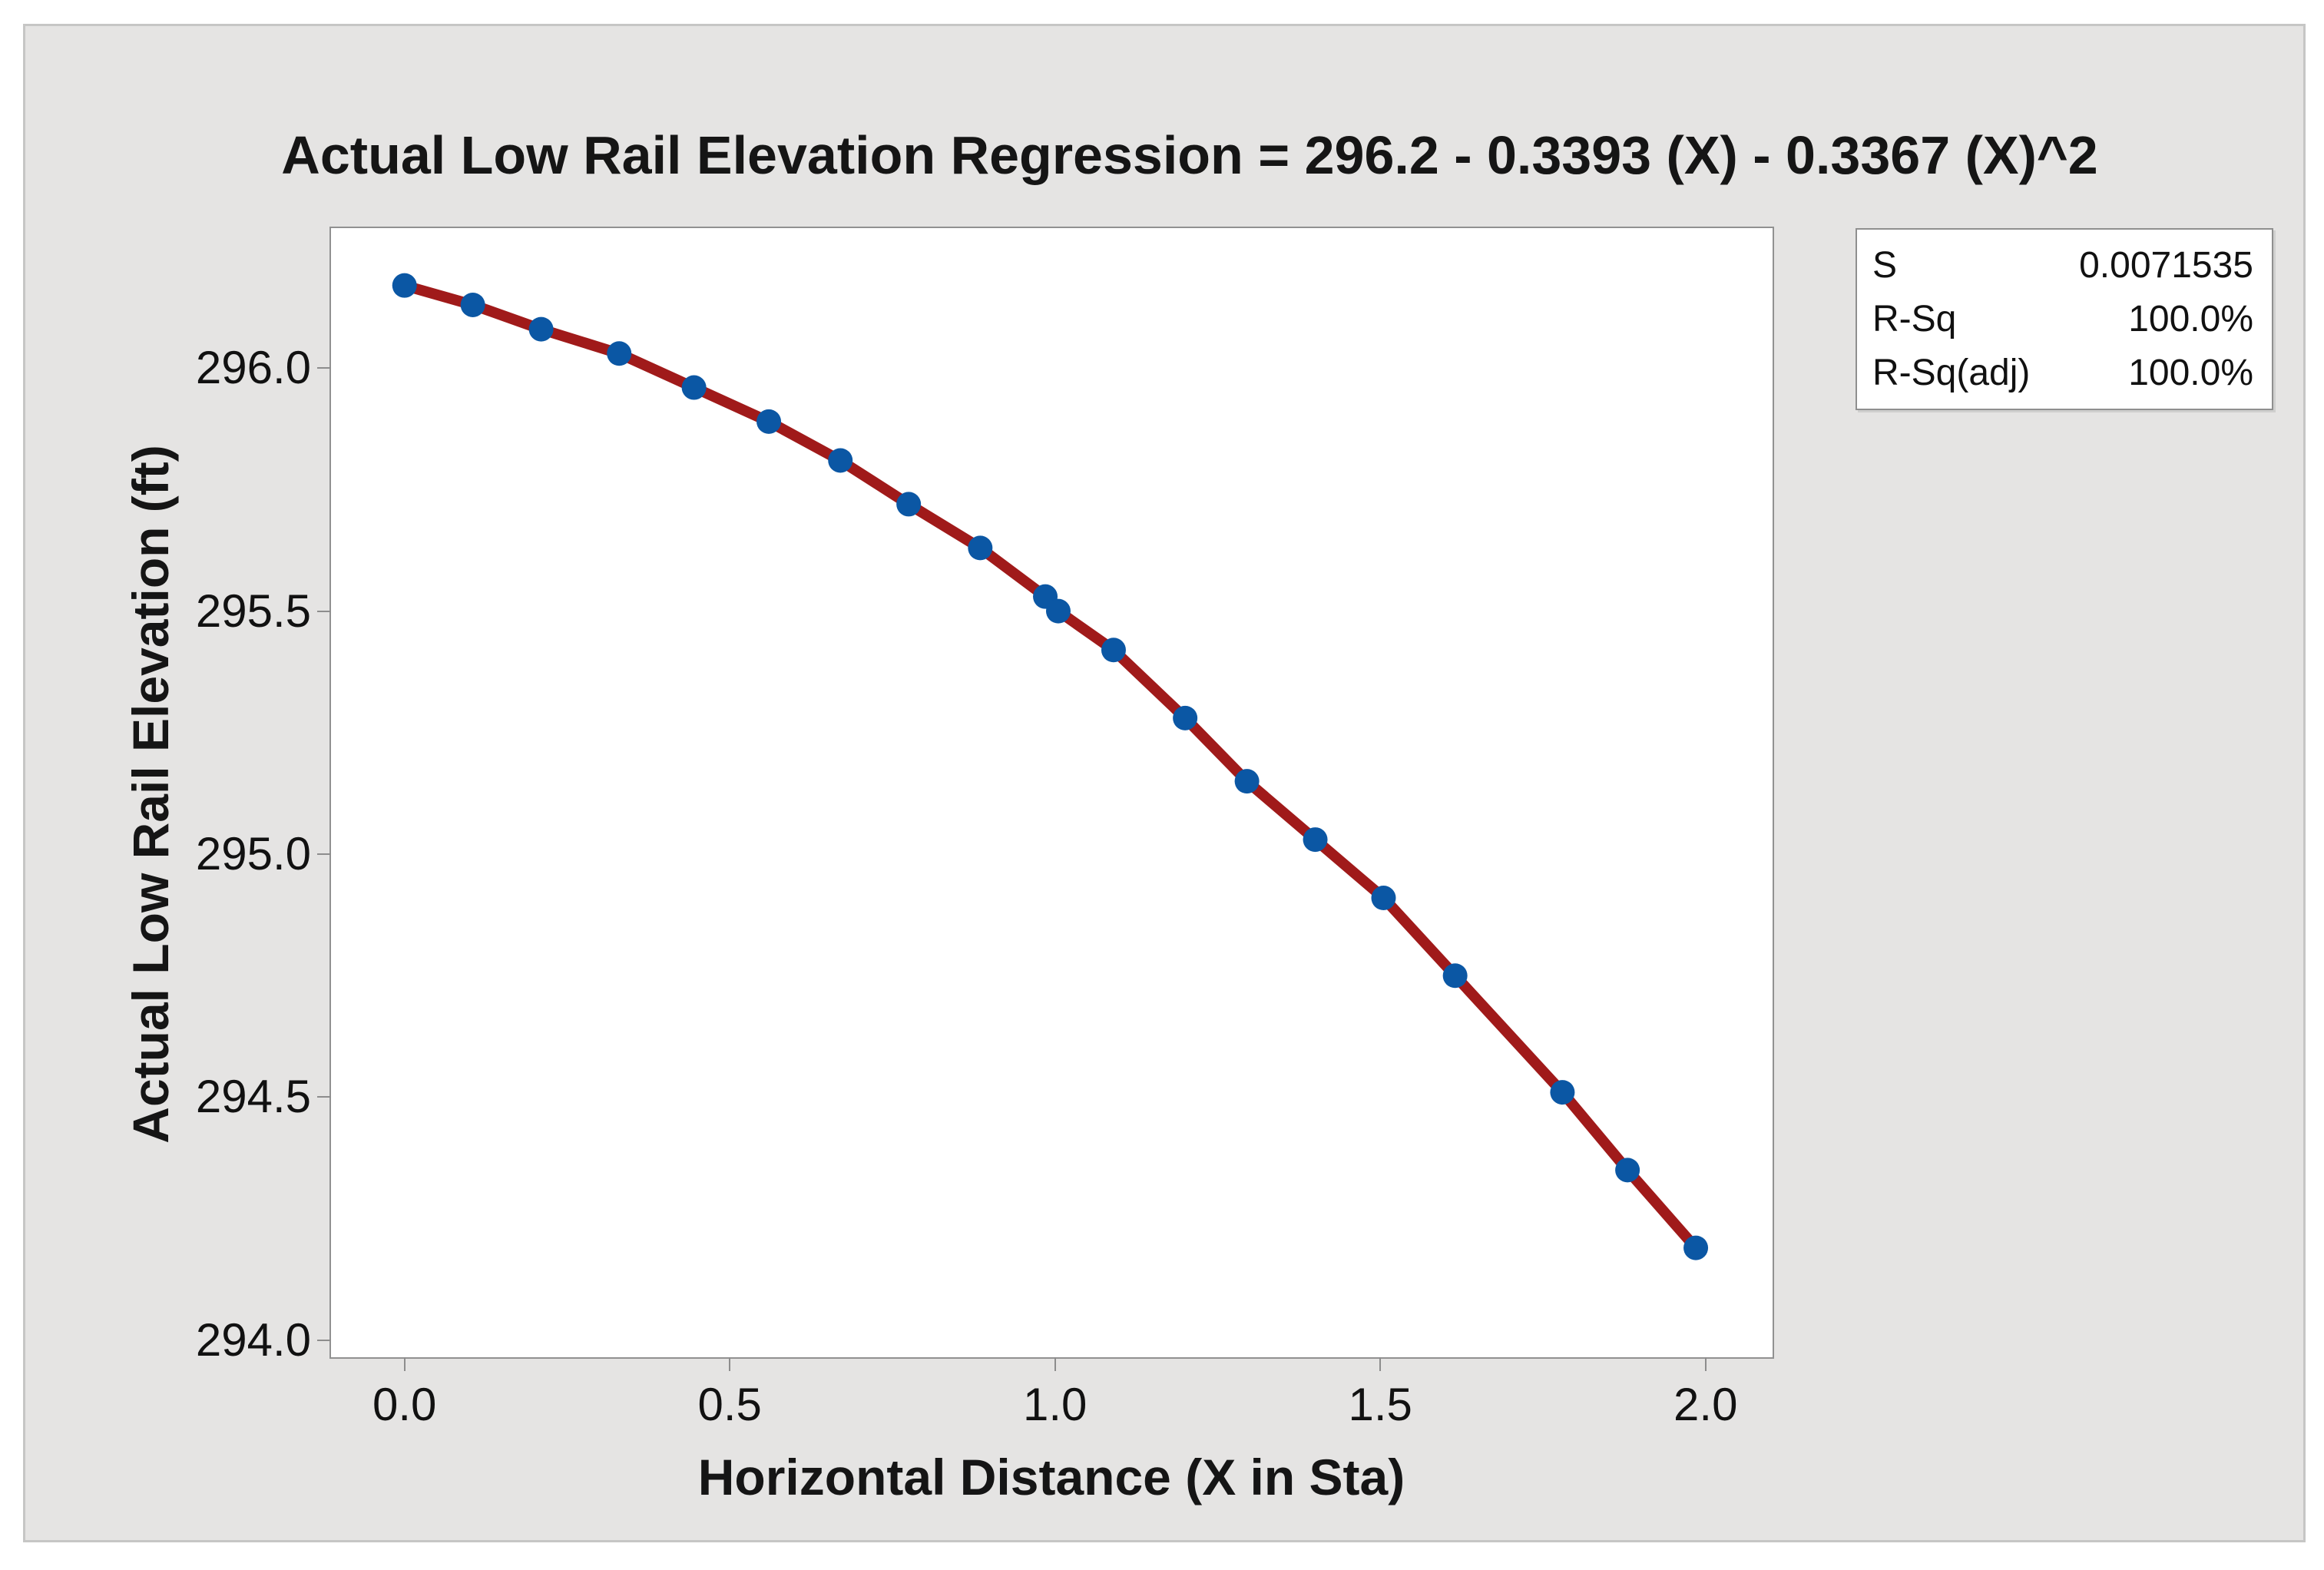 The width and height of the screenshot is (2324, 1570). I want to click on x-tick-label: 0.5, so click(730, 1404).